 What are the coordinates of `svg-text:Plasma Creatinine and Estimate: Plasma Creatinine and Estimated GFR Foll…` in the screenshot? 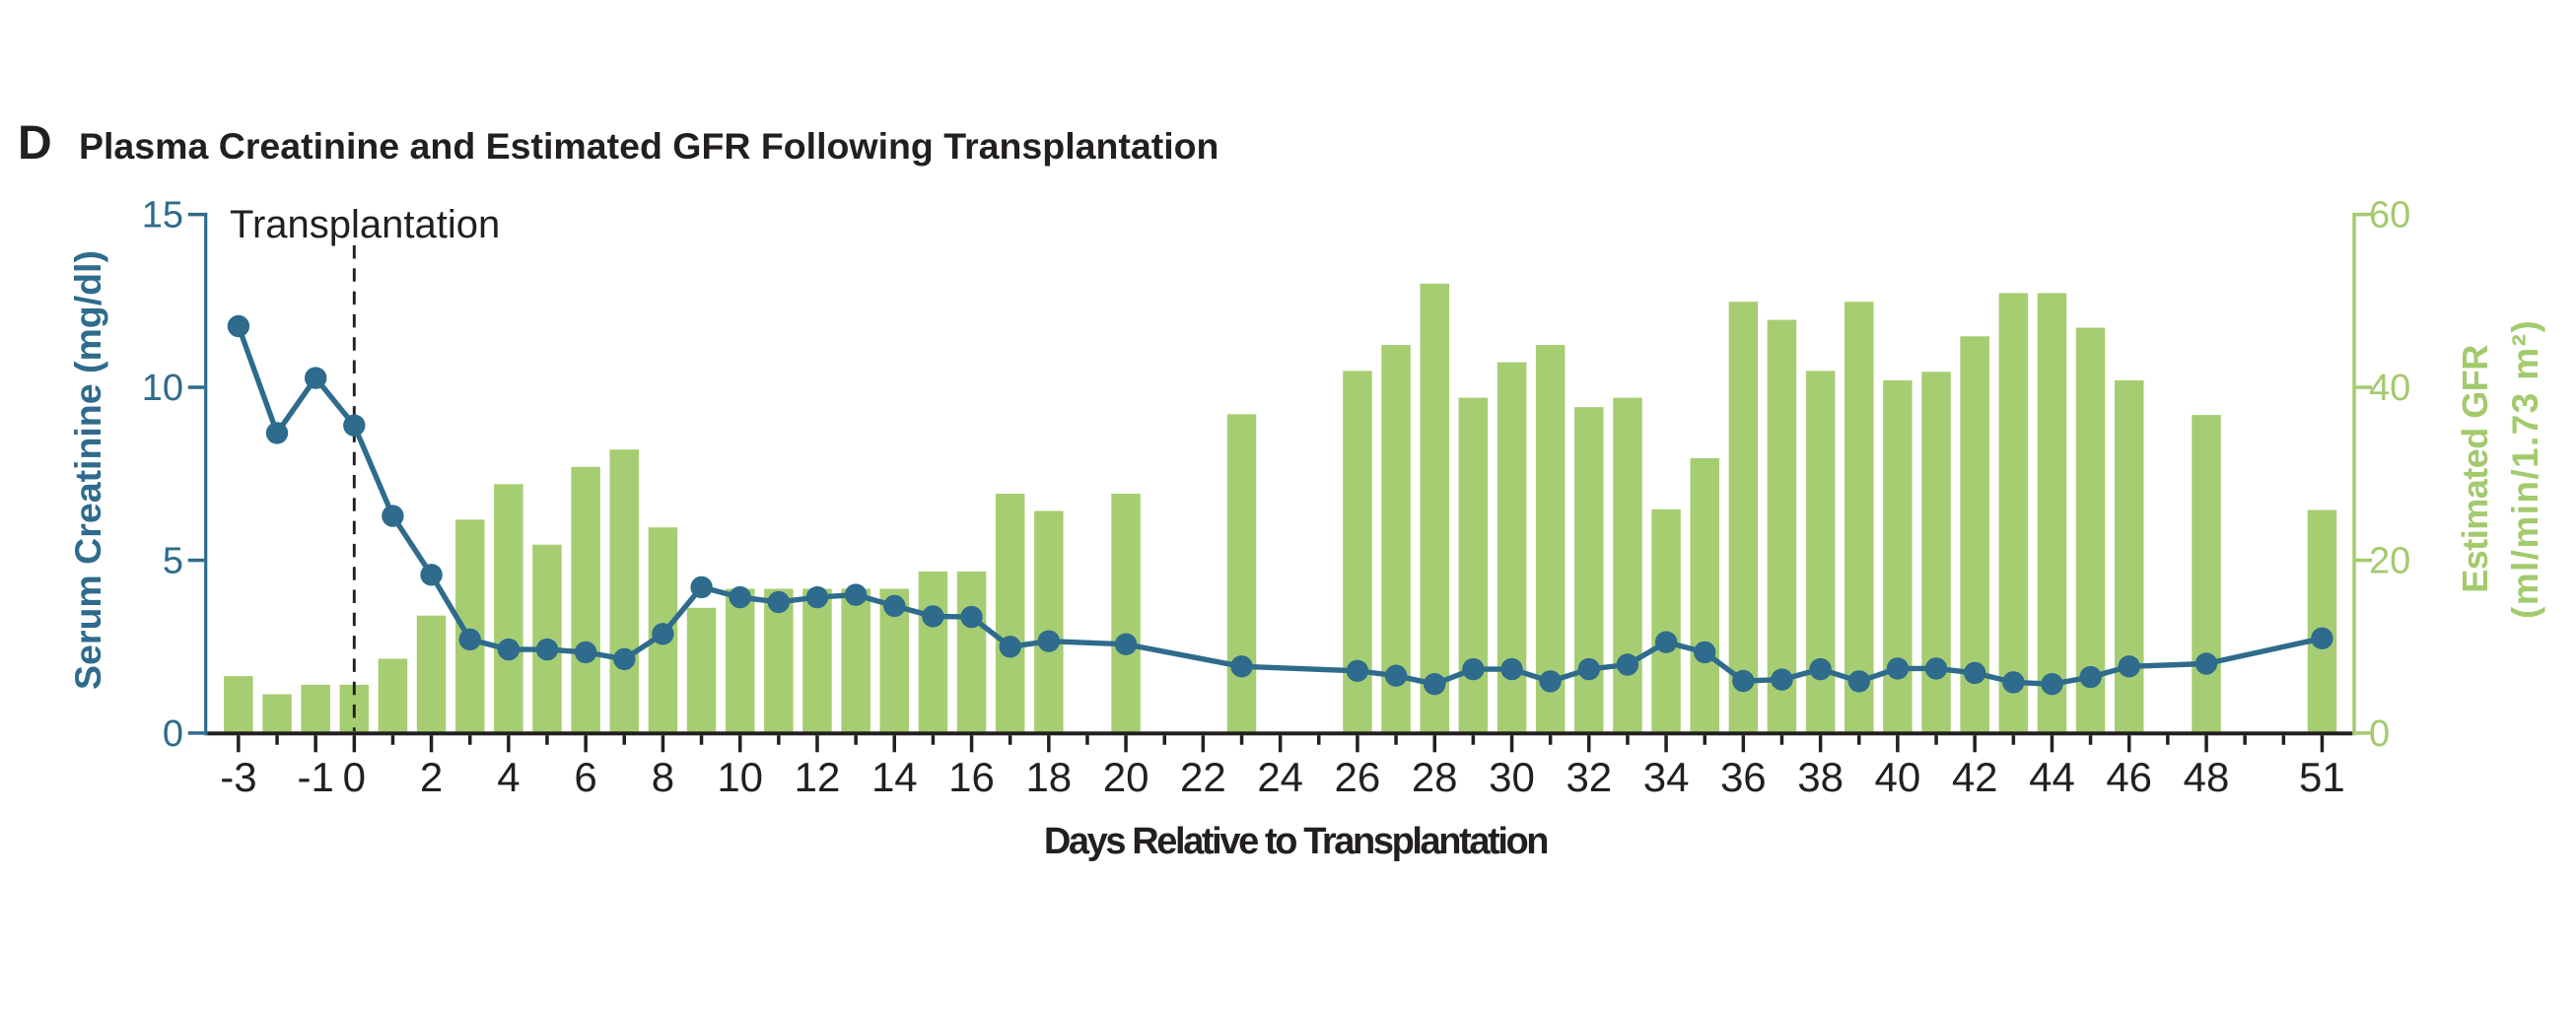 It's located at (649, 146).